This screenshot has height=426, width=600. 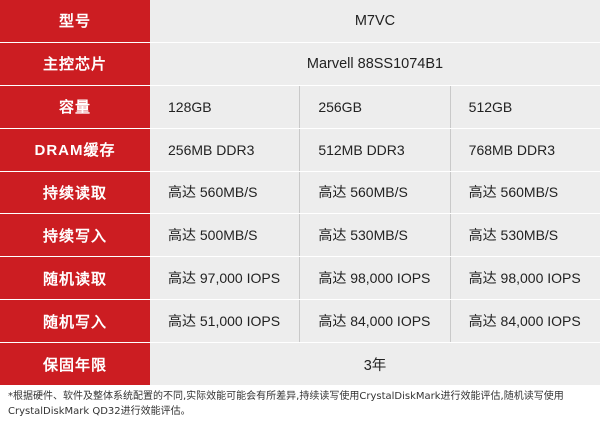 What do you see at coordinates (75, 21) in the screenshot?
I see `row-label-model: 型号` at bounding box center [75, 21].